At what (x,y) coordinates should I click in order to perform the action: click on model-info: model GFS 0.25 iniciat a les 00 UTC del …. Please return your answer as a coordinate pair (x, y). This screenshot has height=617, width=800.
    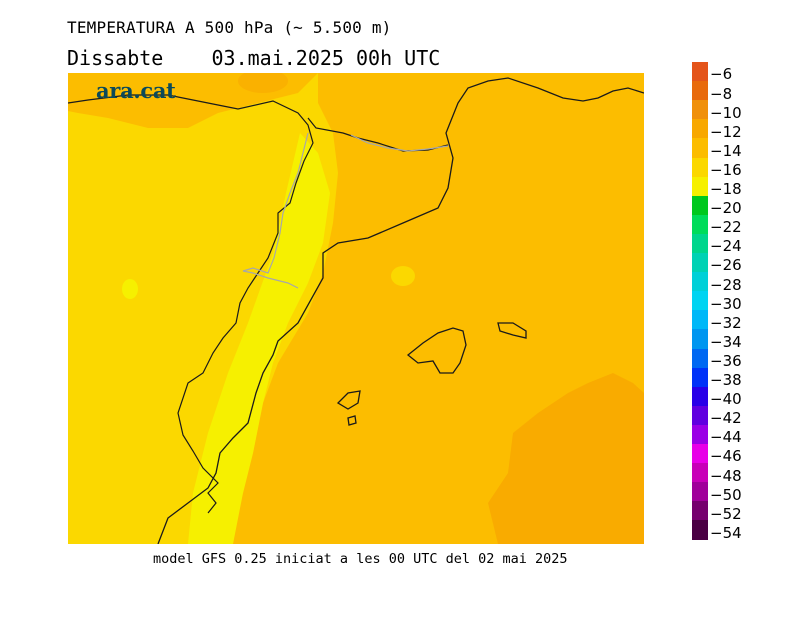
    Looking at the image, I should click on (360, 559).